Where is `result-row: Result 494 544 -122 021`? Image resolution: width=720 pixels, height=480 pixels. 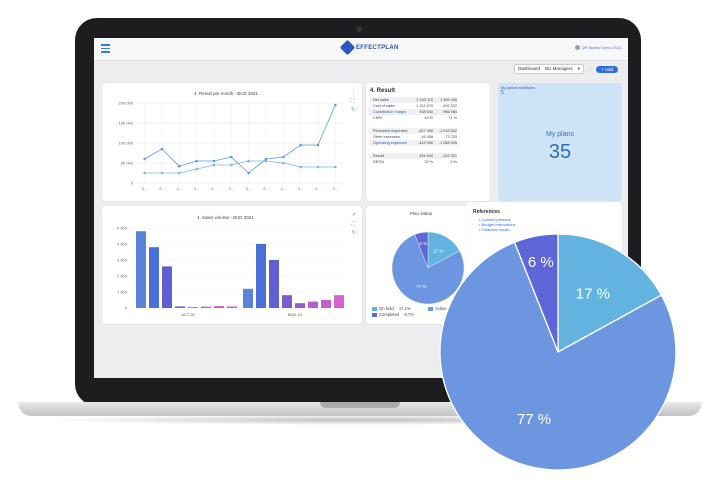 result-row: Result 494 544 -122 021 is located at coordinates (413, 156).